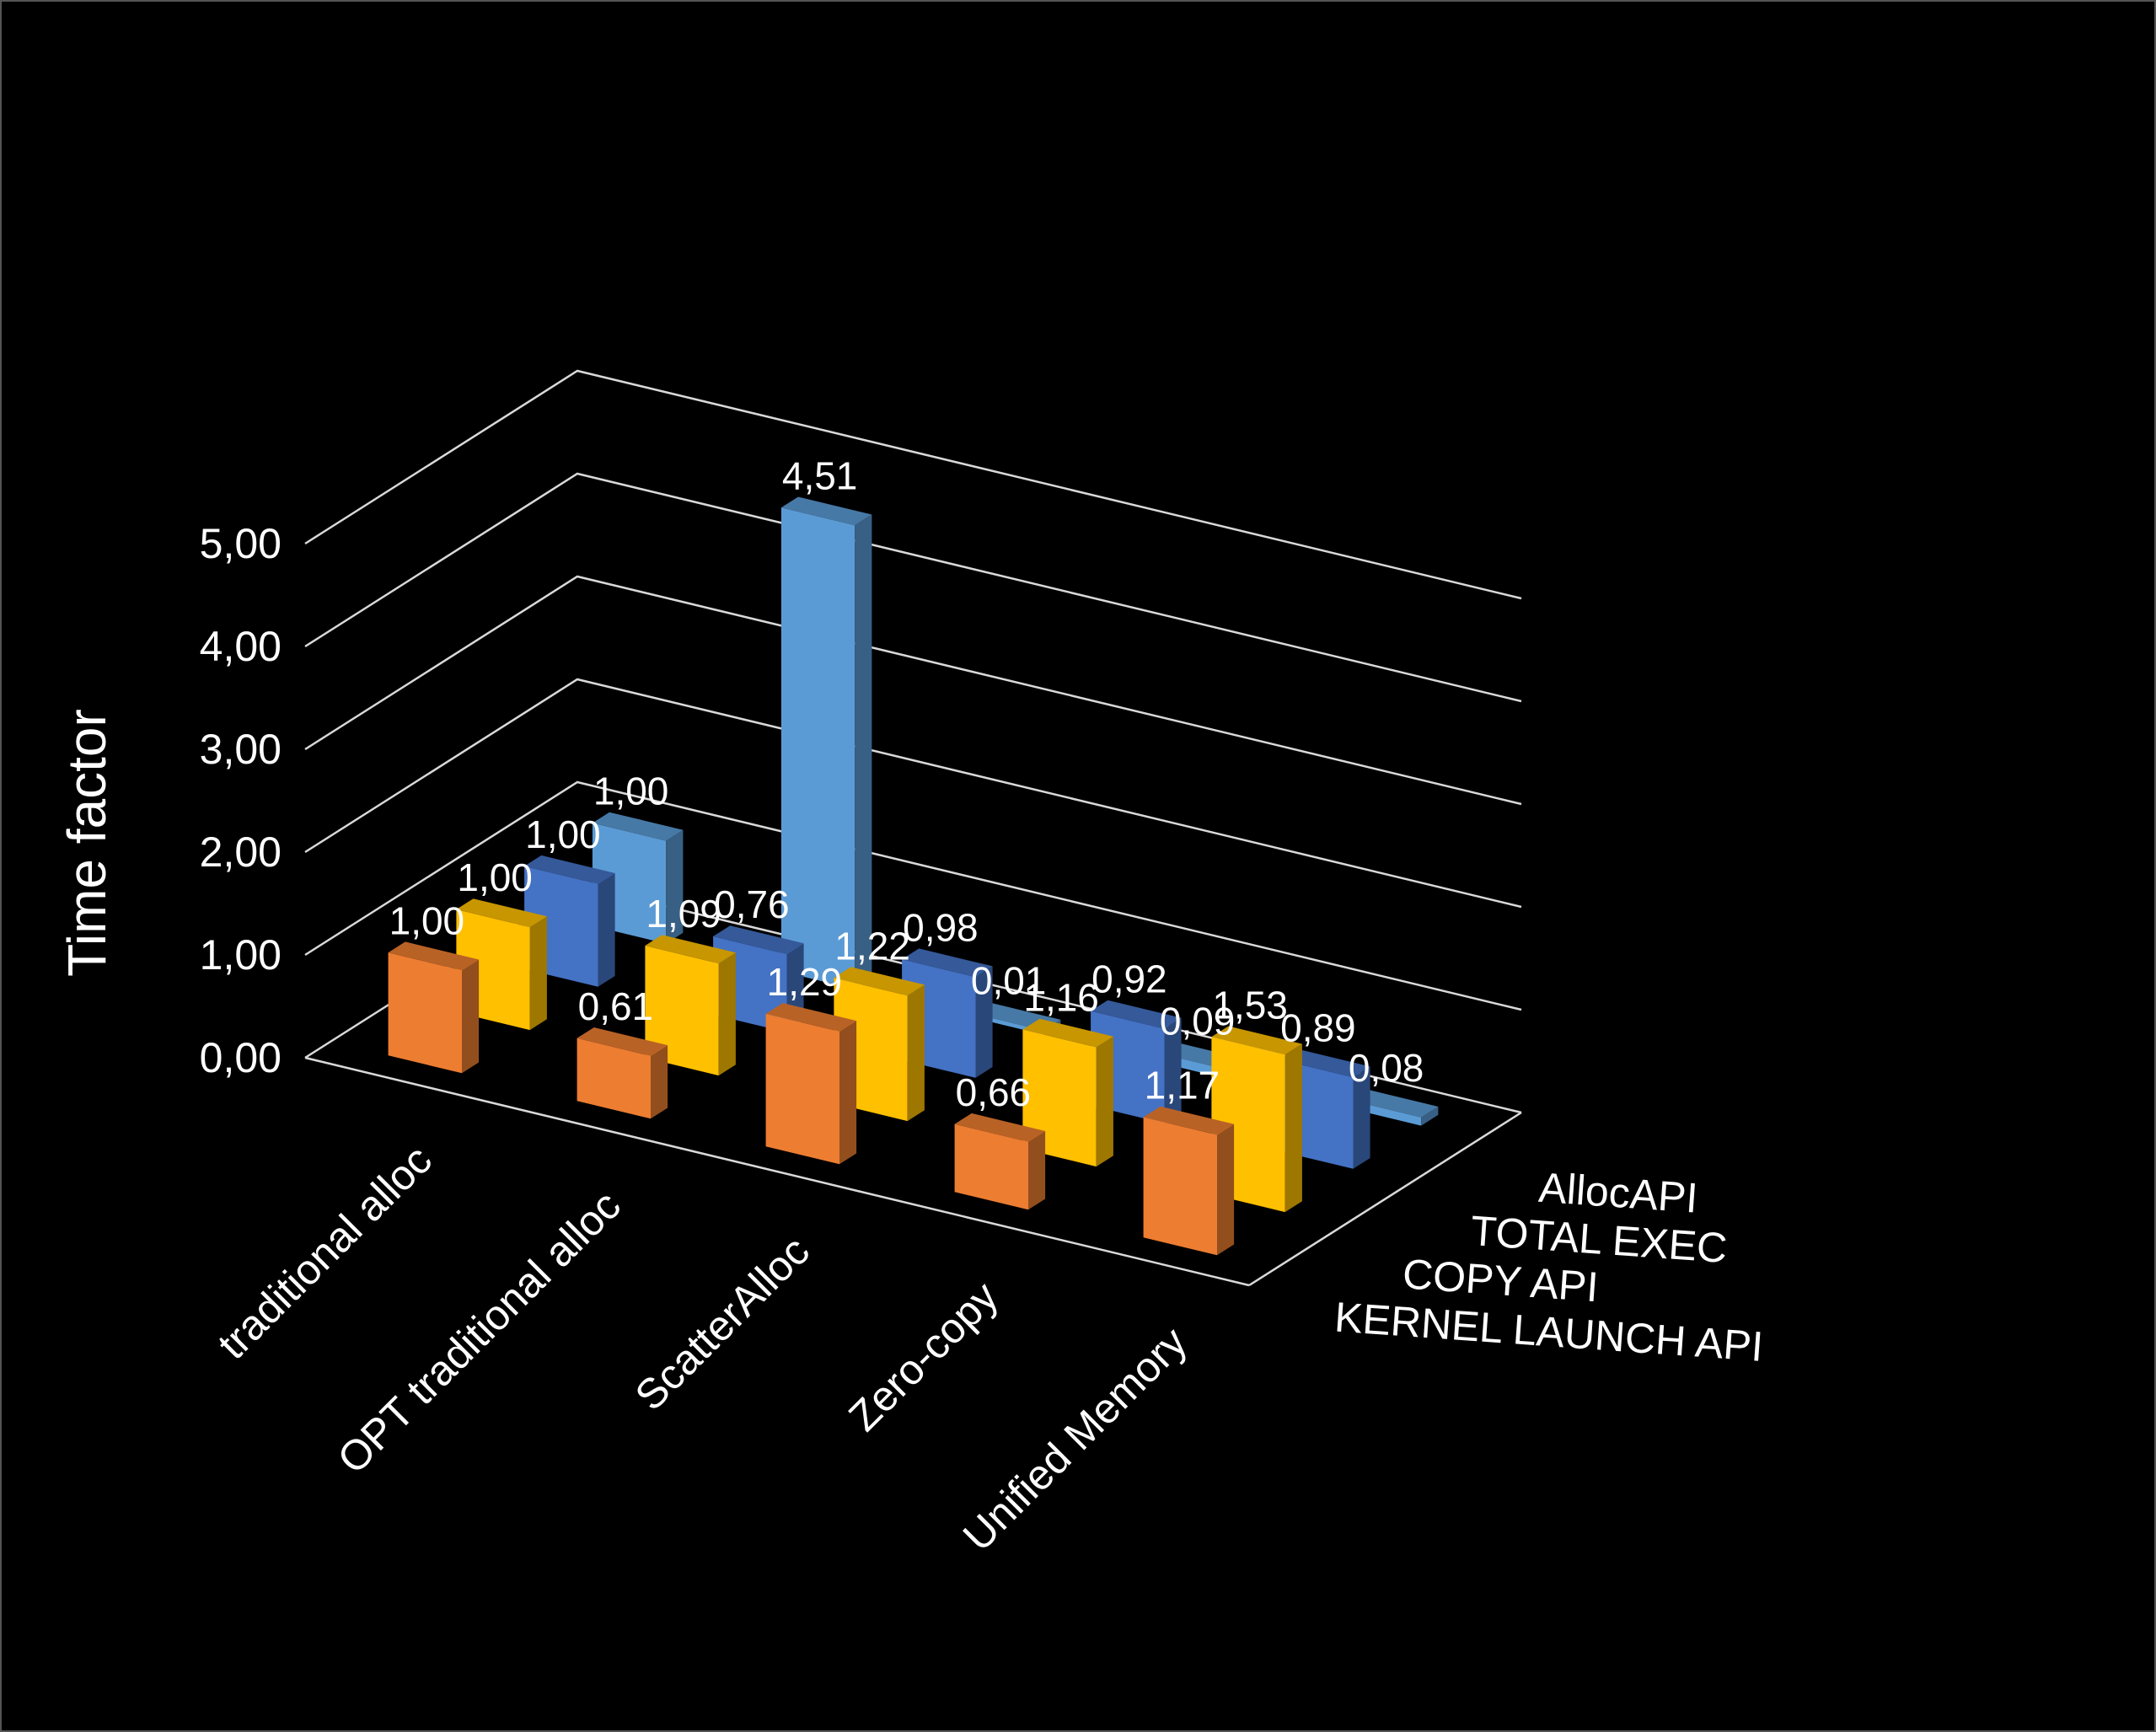 This screenshot has height=1732, width=2156. I want to click on data-label-kernel-launch-api-opt-traditional-alloc: 0,61, so click(616, 1006).